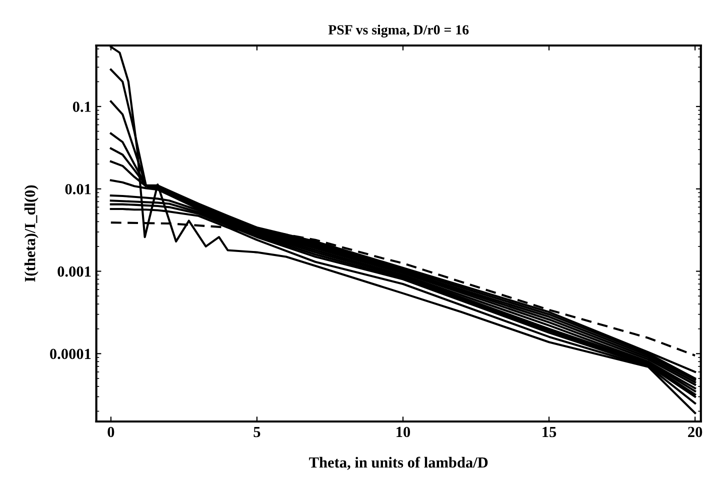 Image resolution: width=703 pixels, height=479 pixels. I want to click on y-axis-title: I(theta)/I_dl(0), so click(31, 233).